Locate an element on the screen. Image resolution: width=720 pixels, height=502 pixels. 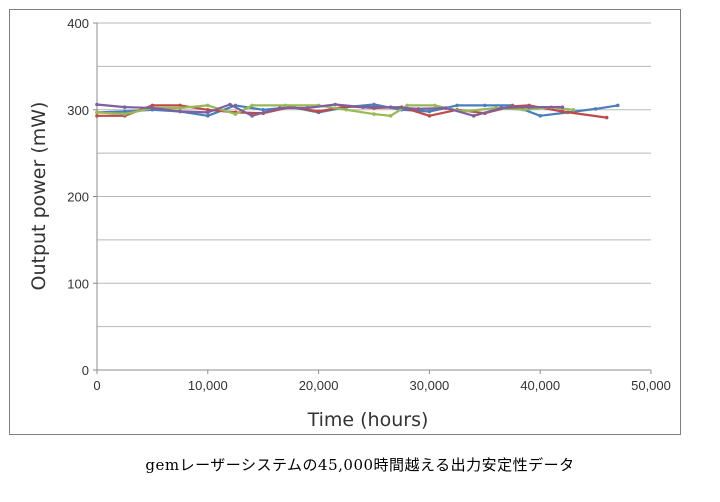
y-axis-title: Output power (mW) is located at coordinates (39, 196).